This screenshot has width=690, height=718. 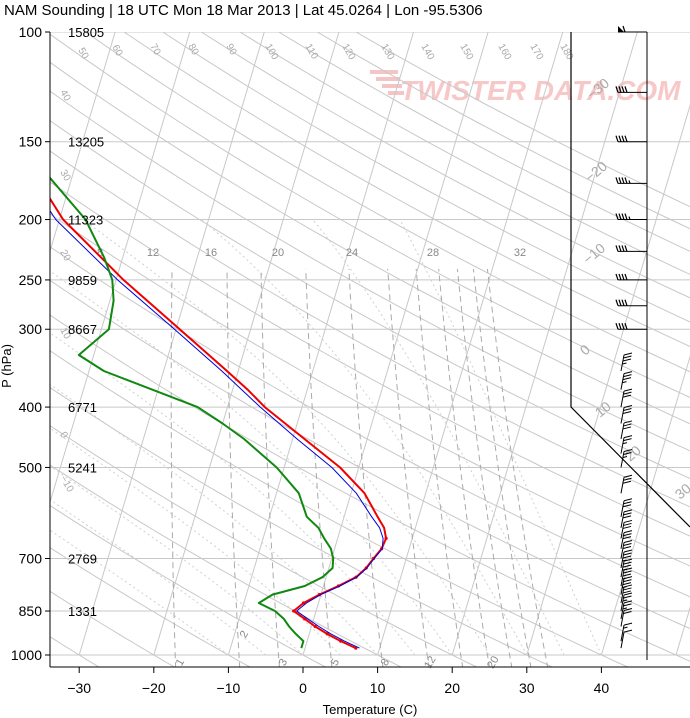 I want to click on x-axis-label: Temperature (C), so click(x=370, y=709).